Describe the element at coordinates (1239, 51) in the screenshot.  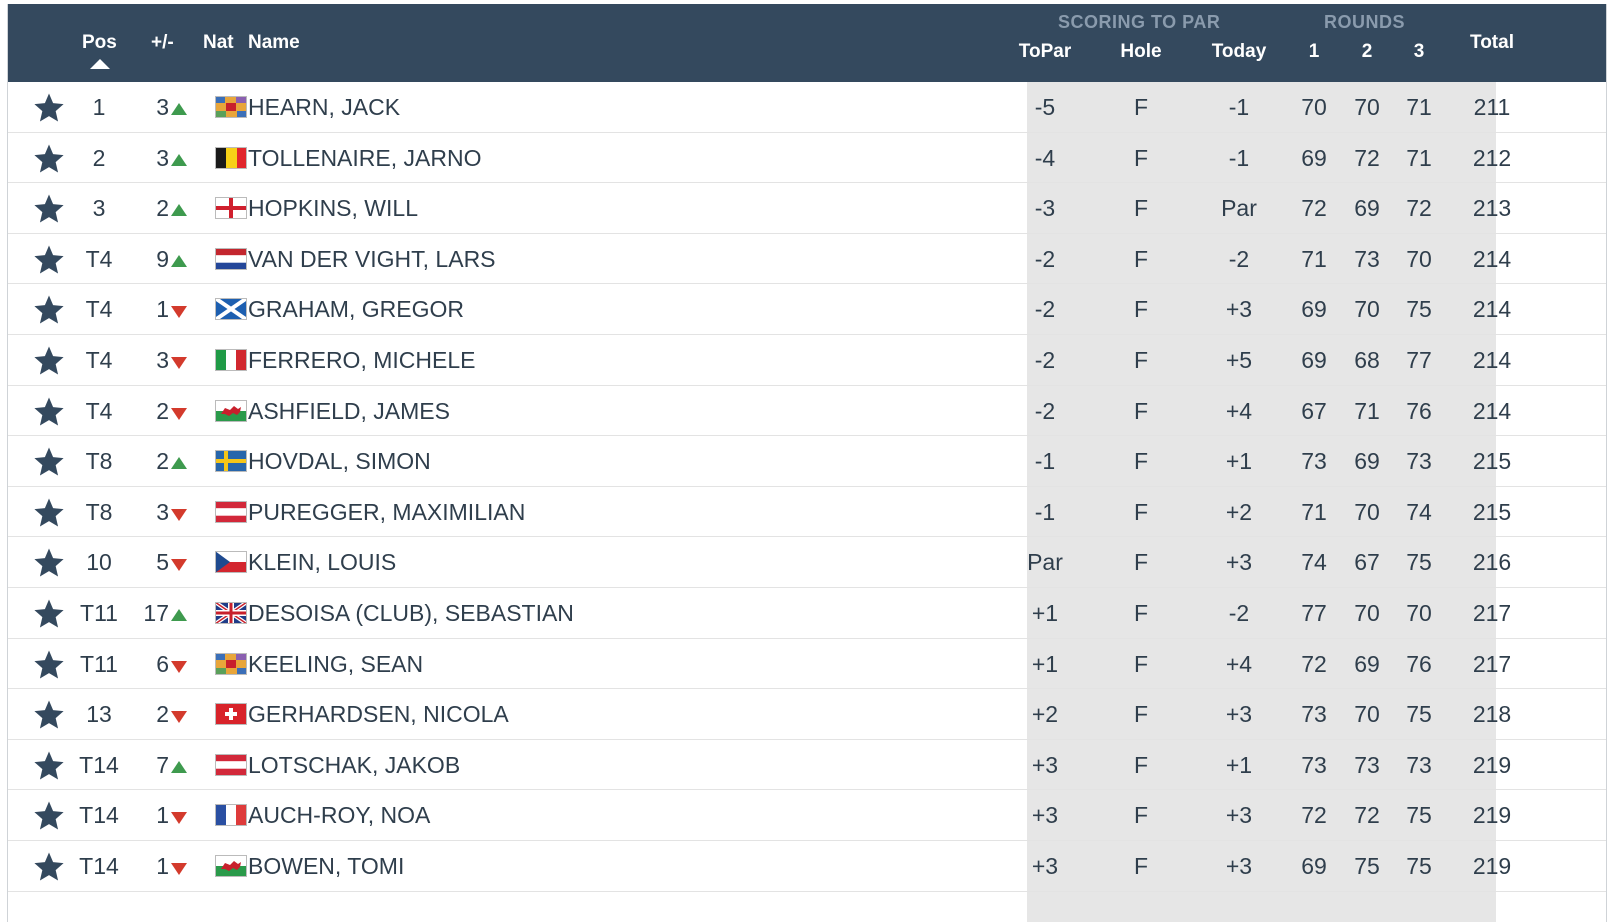
I see `header-today: Today` at that location.